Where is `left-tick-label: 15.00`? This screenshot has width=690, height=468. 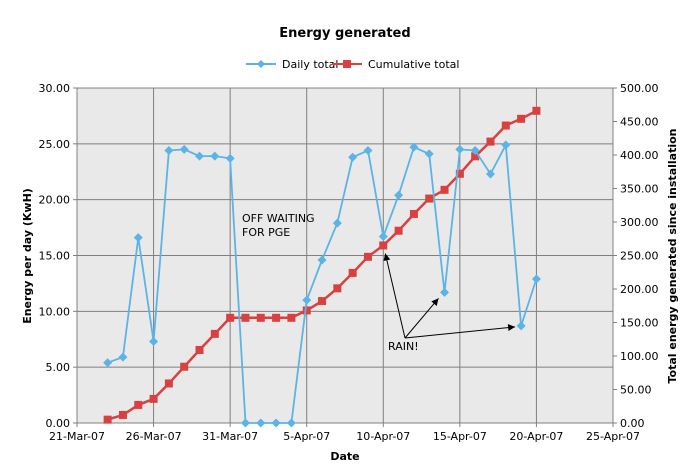 left-tick-label: 15.00 is located at coordinates (55, 256).